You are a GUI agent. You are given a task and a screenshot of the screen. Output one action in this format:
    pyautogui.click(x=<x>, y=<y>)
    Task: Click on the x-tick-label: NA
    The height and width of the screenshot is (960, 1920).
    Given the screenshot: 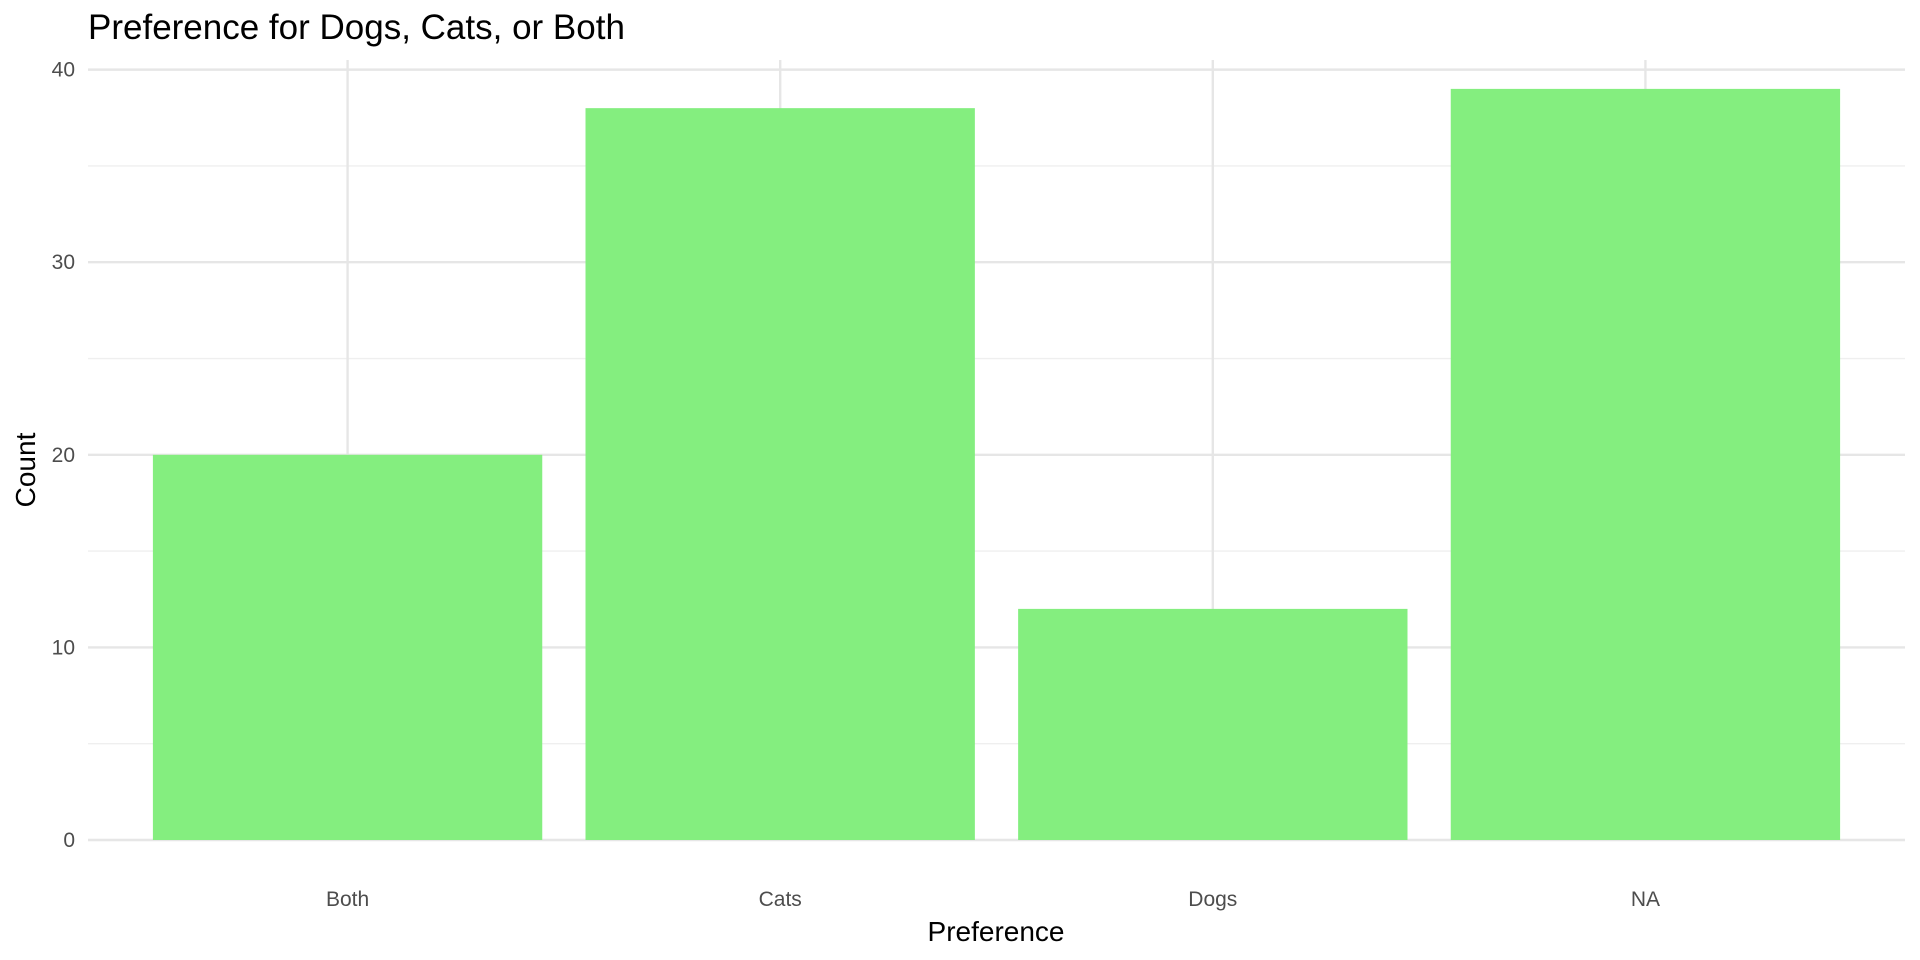 What is the action you would take?
    pyautogui.click(x=1645, y=899)
    